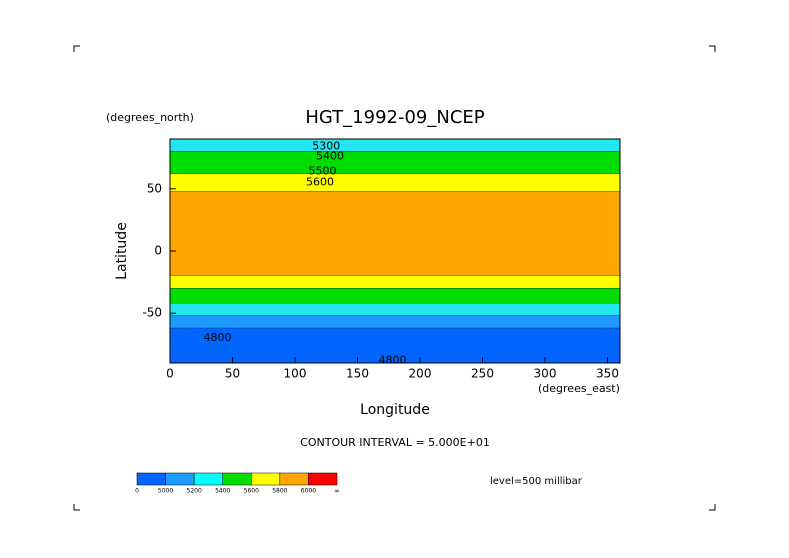  What do you see at coordinates (194, 491) in the screenshot?
I see `colorbar-label: 5200` at bounding box center [194, 491].